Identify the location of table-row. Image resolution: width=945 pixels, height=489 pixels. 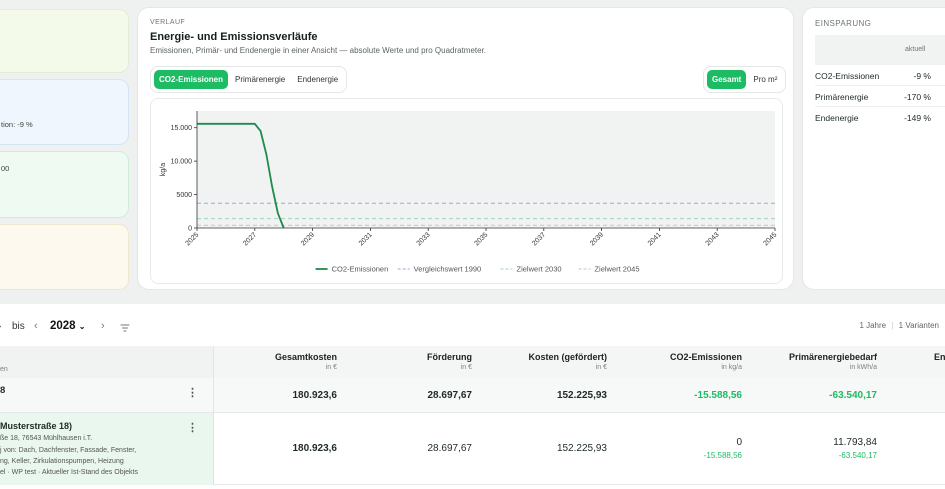
(472, 395).